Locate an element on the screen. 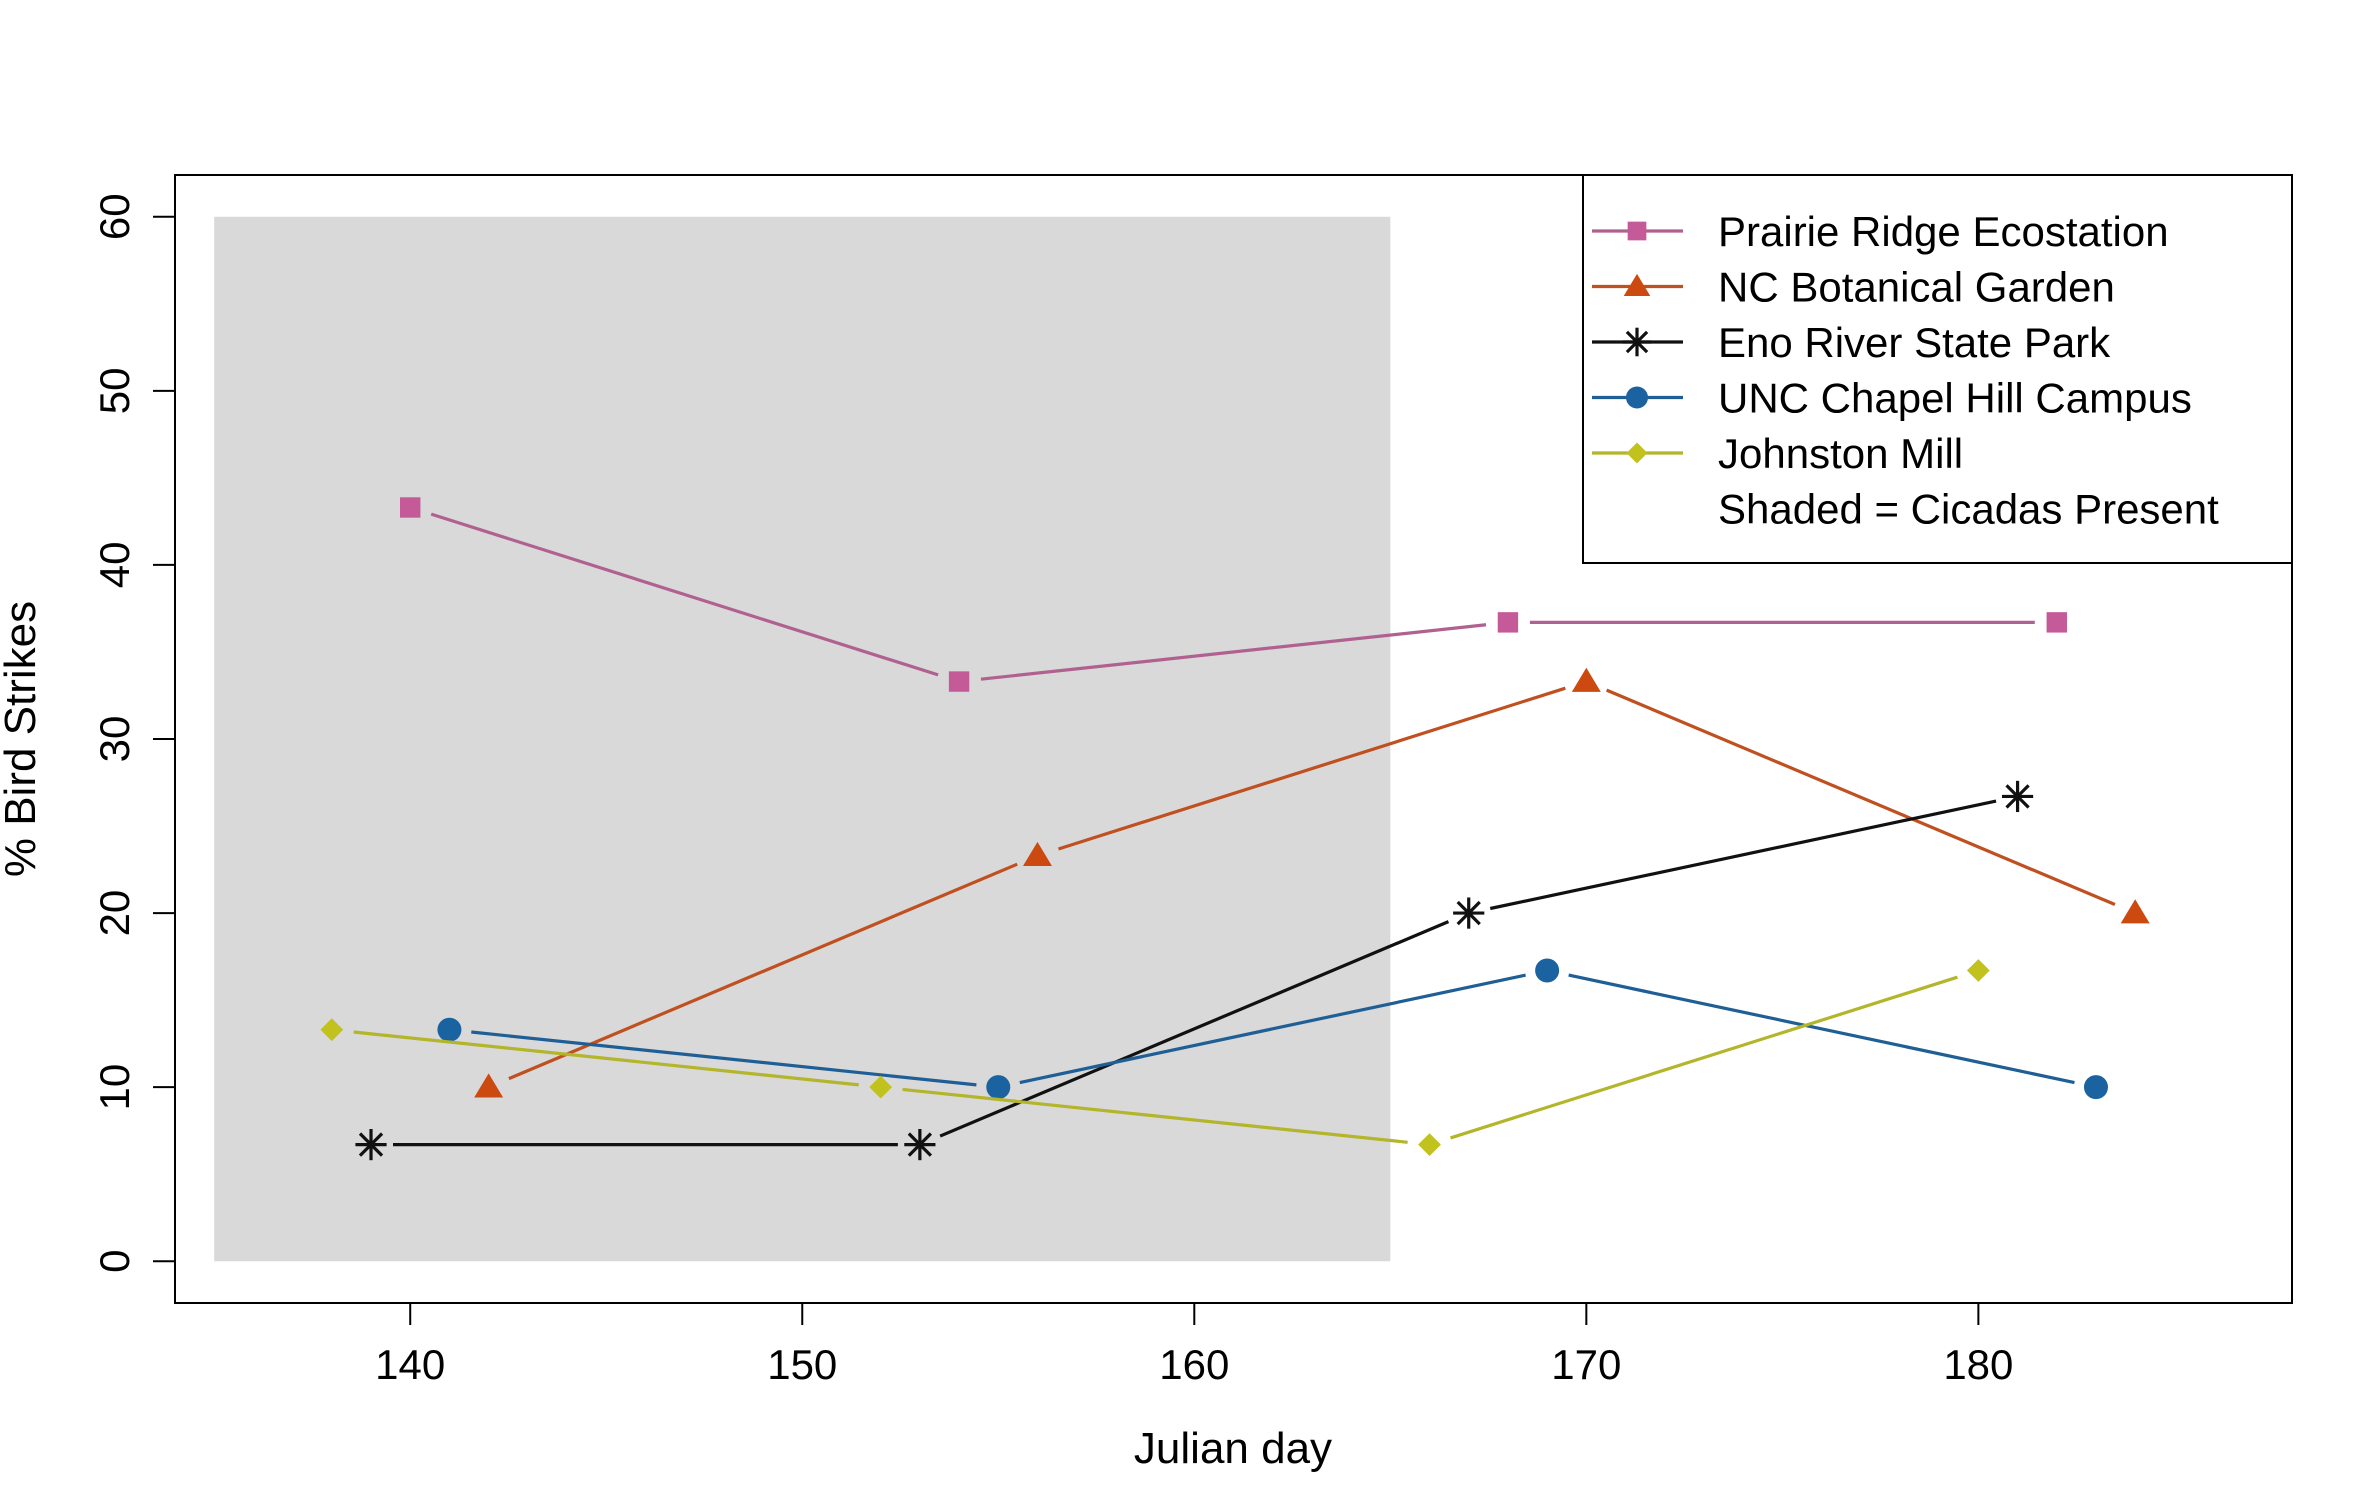  y-tick-label: 60 is located at coordinates (114, 216).